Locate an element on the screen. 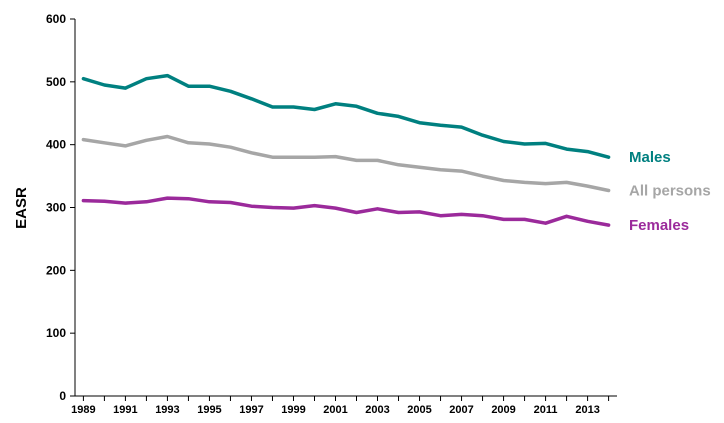 The height and width of the screenshot is (423, 724). x-tick-label: 1999 is located at coordinates (293, 410).